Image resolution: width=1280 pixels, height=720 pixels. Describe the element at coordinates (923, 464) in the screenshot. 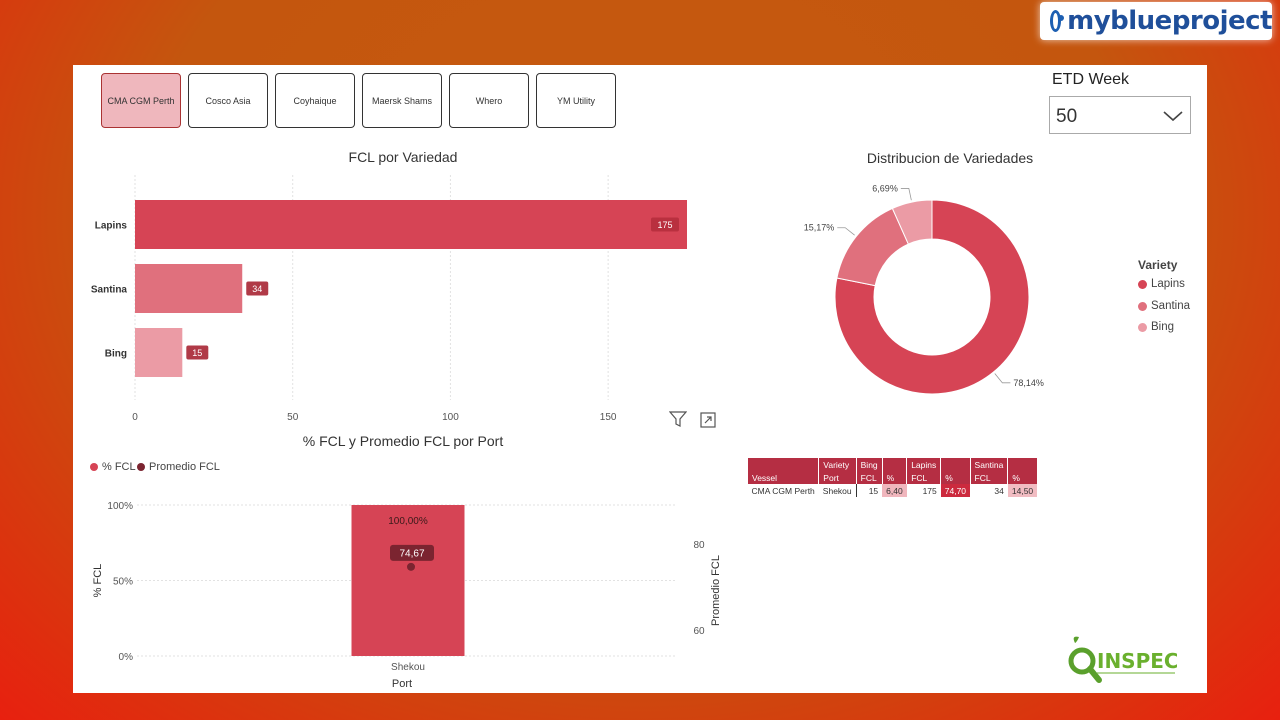

I see `table-header-cell: Lapins` at that location.